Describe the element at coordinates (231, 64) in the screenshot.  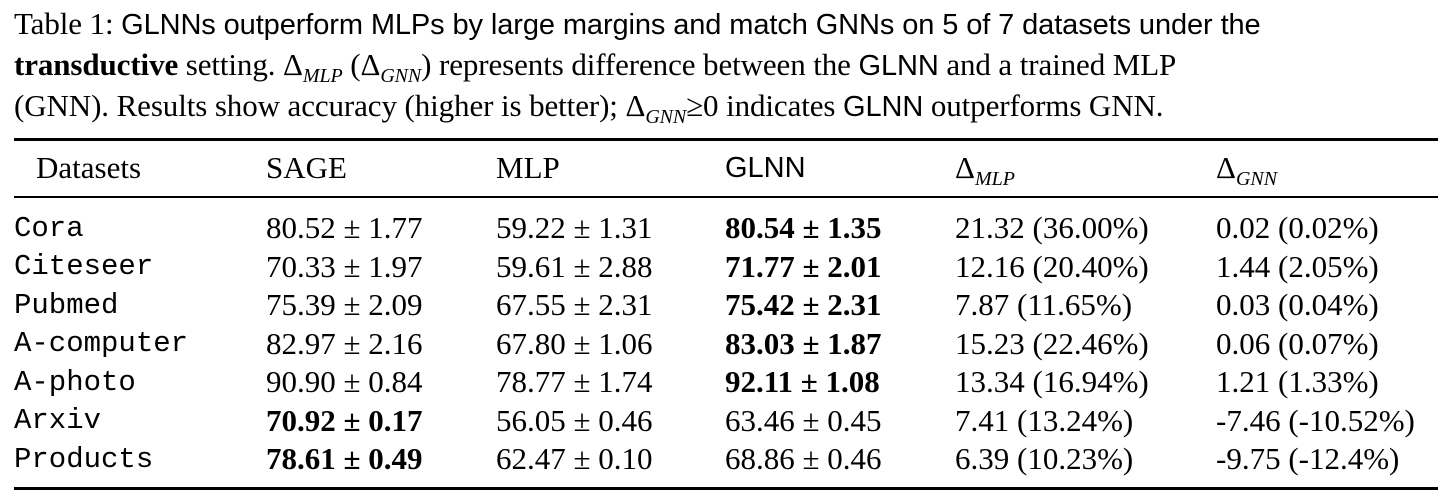
I see `caption-text-2: setting.` at that location.